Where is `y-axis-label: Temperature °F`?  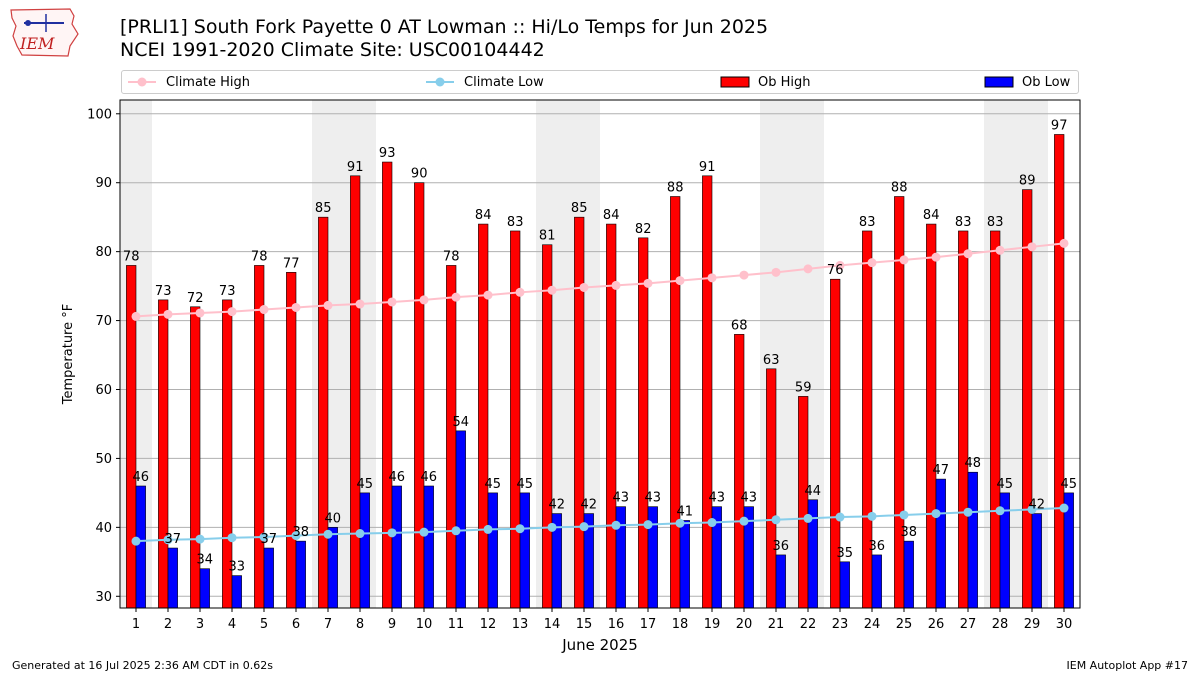 y-axis-label: Temperature °F is located at coordinates (68, 354).